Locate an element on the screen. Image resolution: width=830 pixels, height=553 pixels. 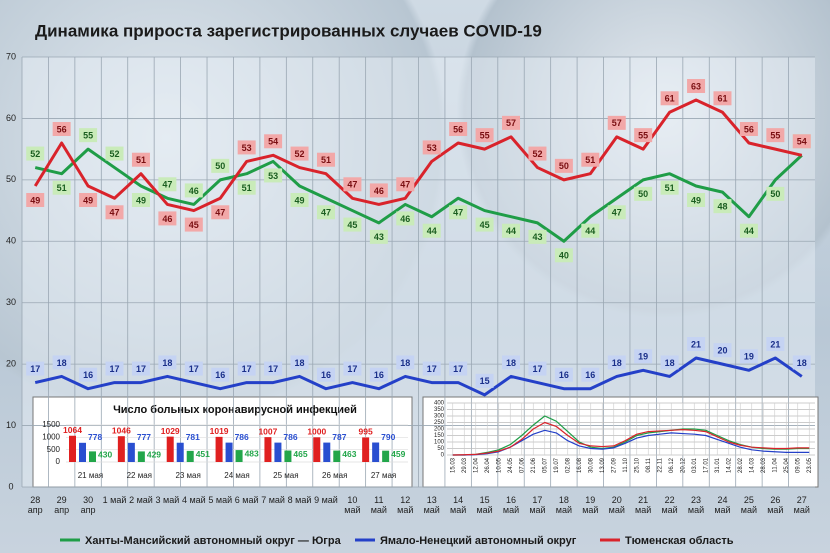
x-tick-label: 28.03 is located at coordinates (764, 465).